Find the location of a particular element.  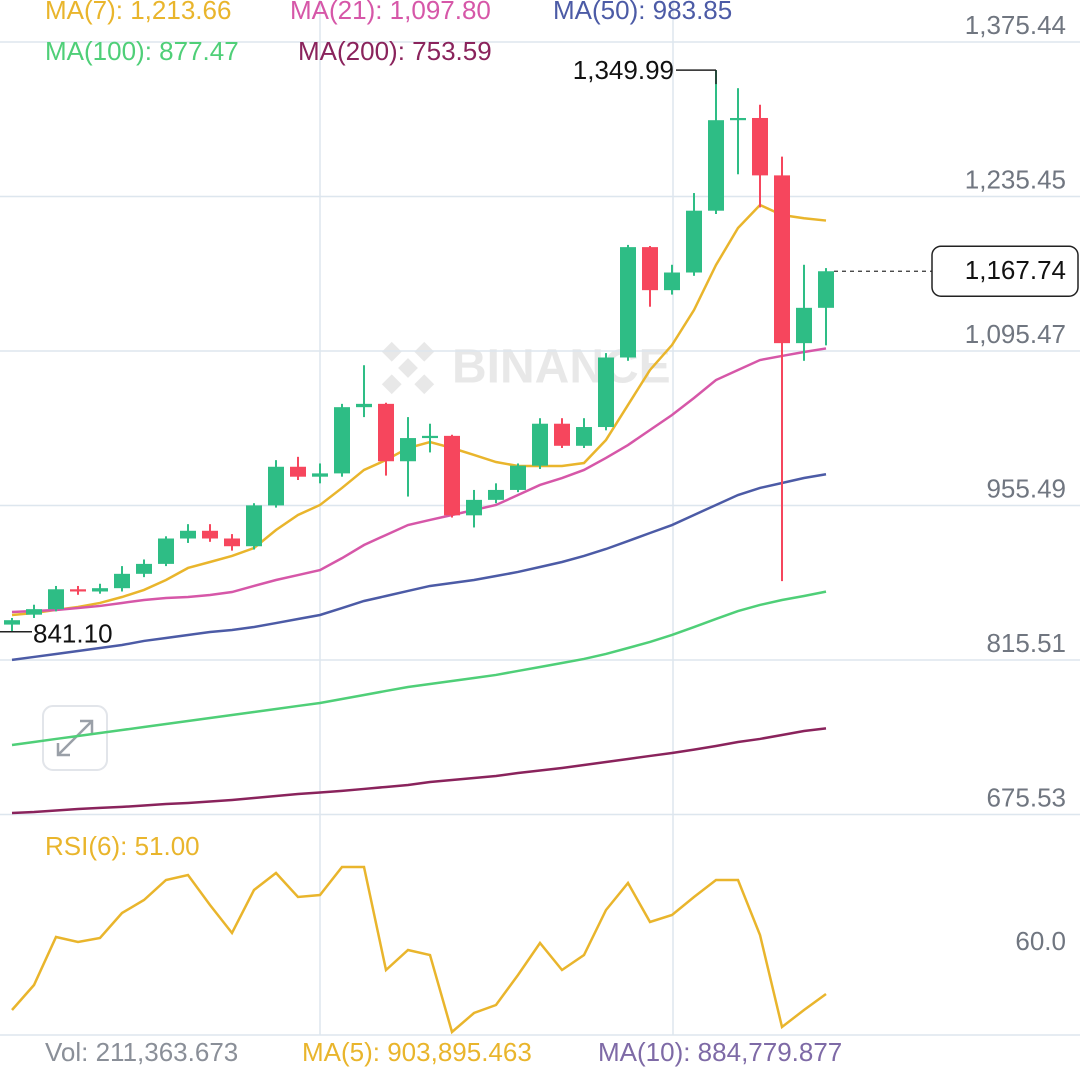

legend-entry: MA(7): 1,213.66 is located at coordinates (138, 12).